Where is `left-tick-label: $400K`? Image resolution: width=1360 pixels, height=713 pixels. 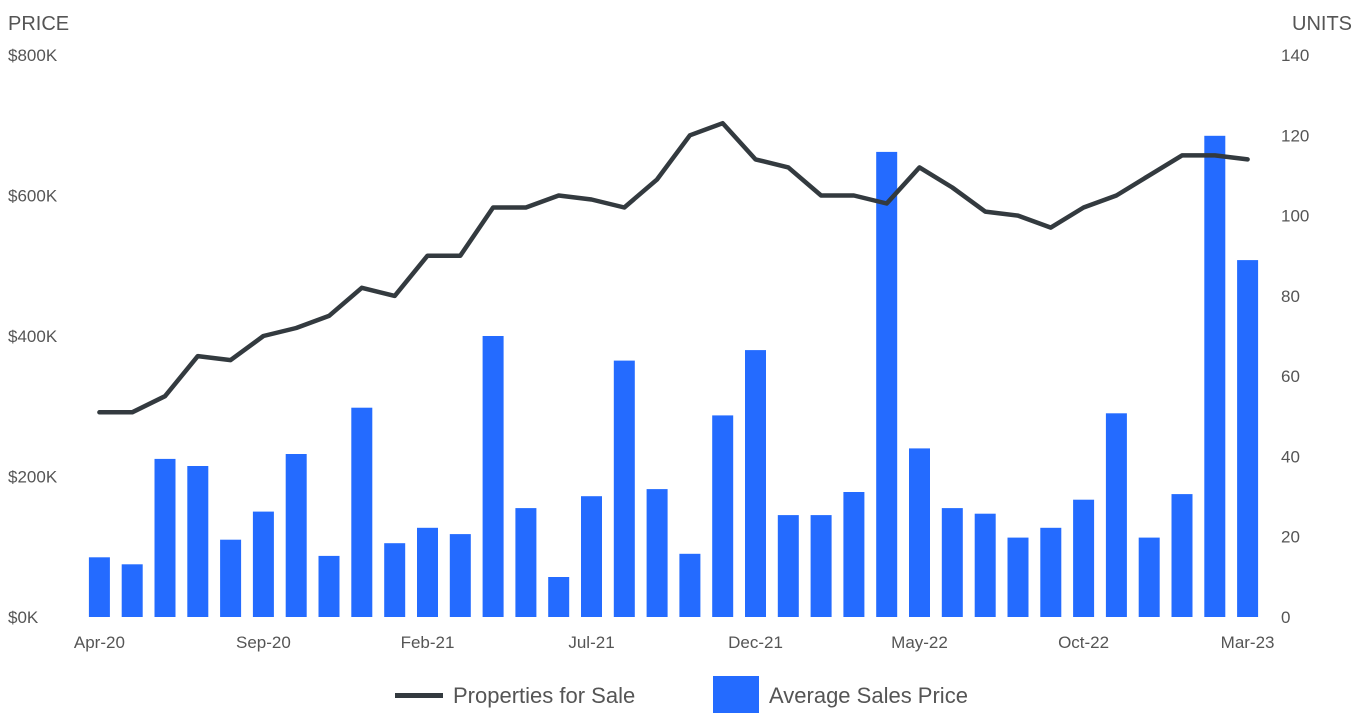
left-tick-label: $400K is located at coordinates (33, 336).